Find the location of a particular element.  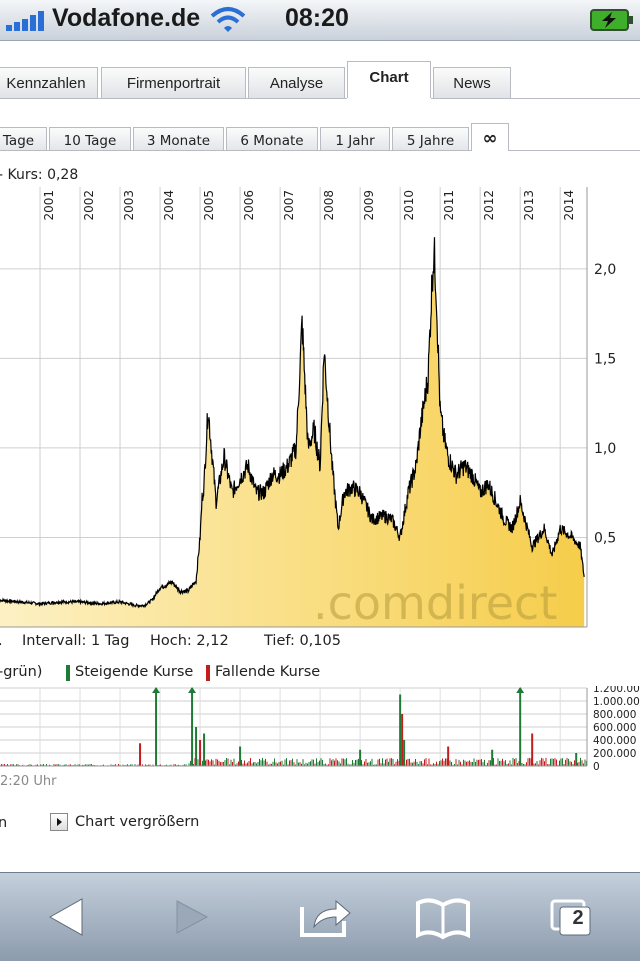

tab-label: Analyse is located at coordinates (296, 83).